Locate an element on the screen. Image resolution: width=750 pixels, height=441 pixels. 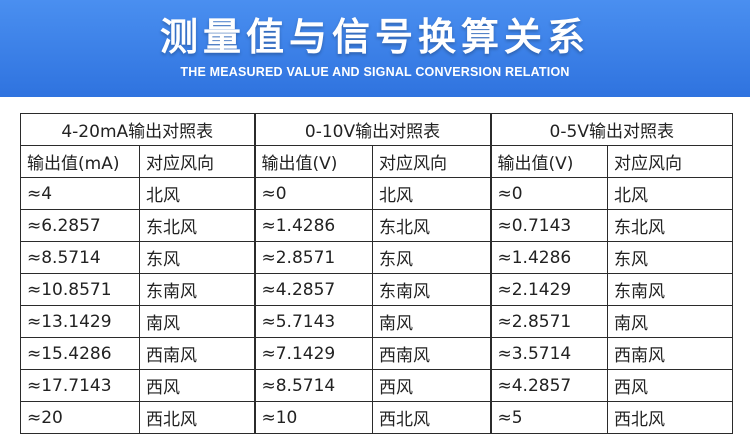
group-header-row: 4-20mA输出对照表 0-10V输出对照表 0-5V输出对照表 is located at coordinates (376, 129).